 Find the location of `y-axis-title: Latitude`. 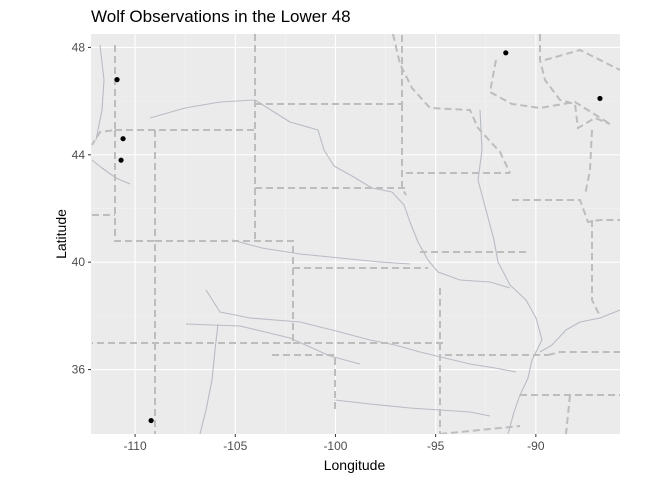

y-axis-title: Latitude is located at coordinates (61, 234).